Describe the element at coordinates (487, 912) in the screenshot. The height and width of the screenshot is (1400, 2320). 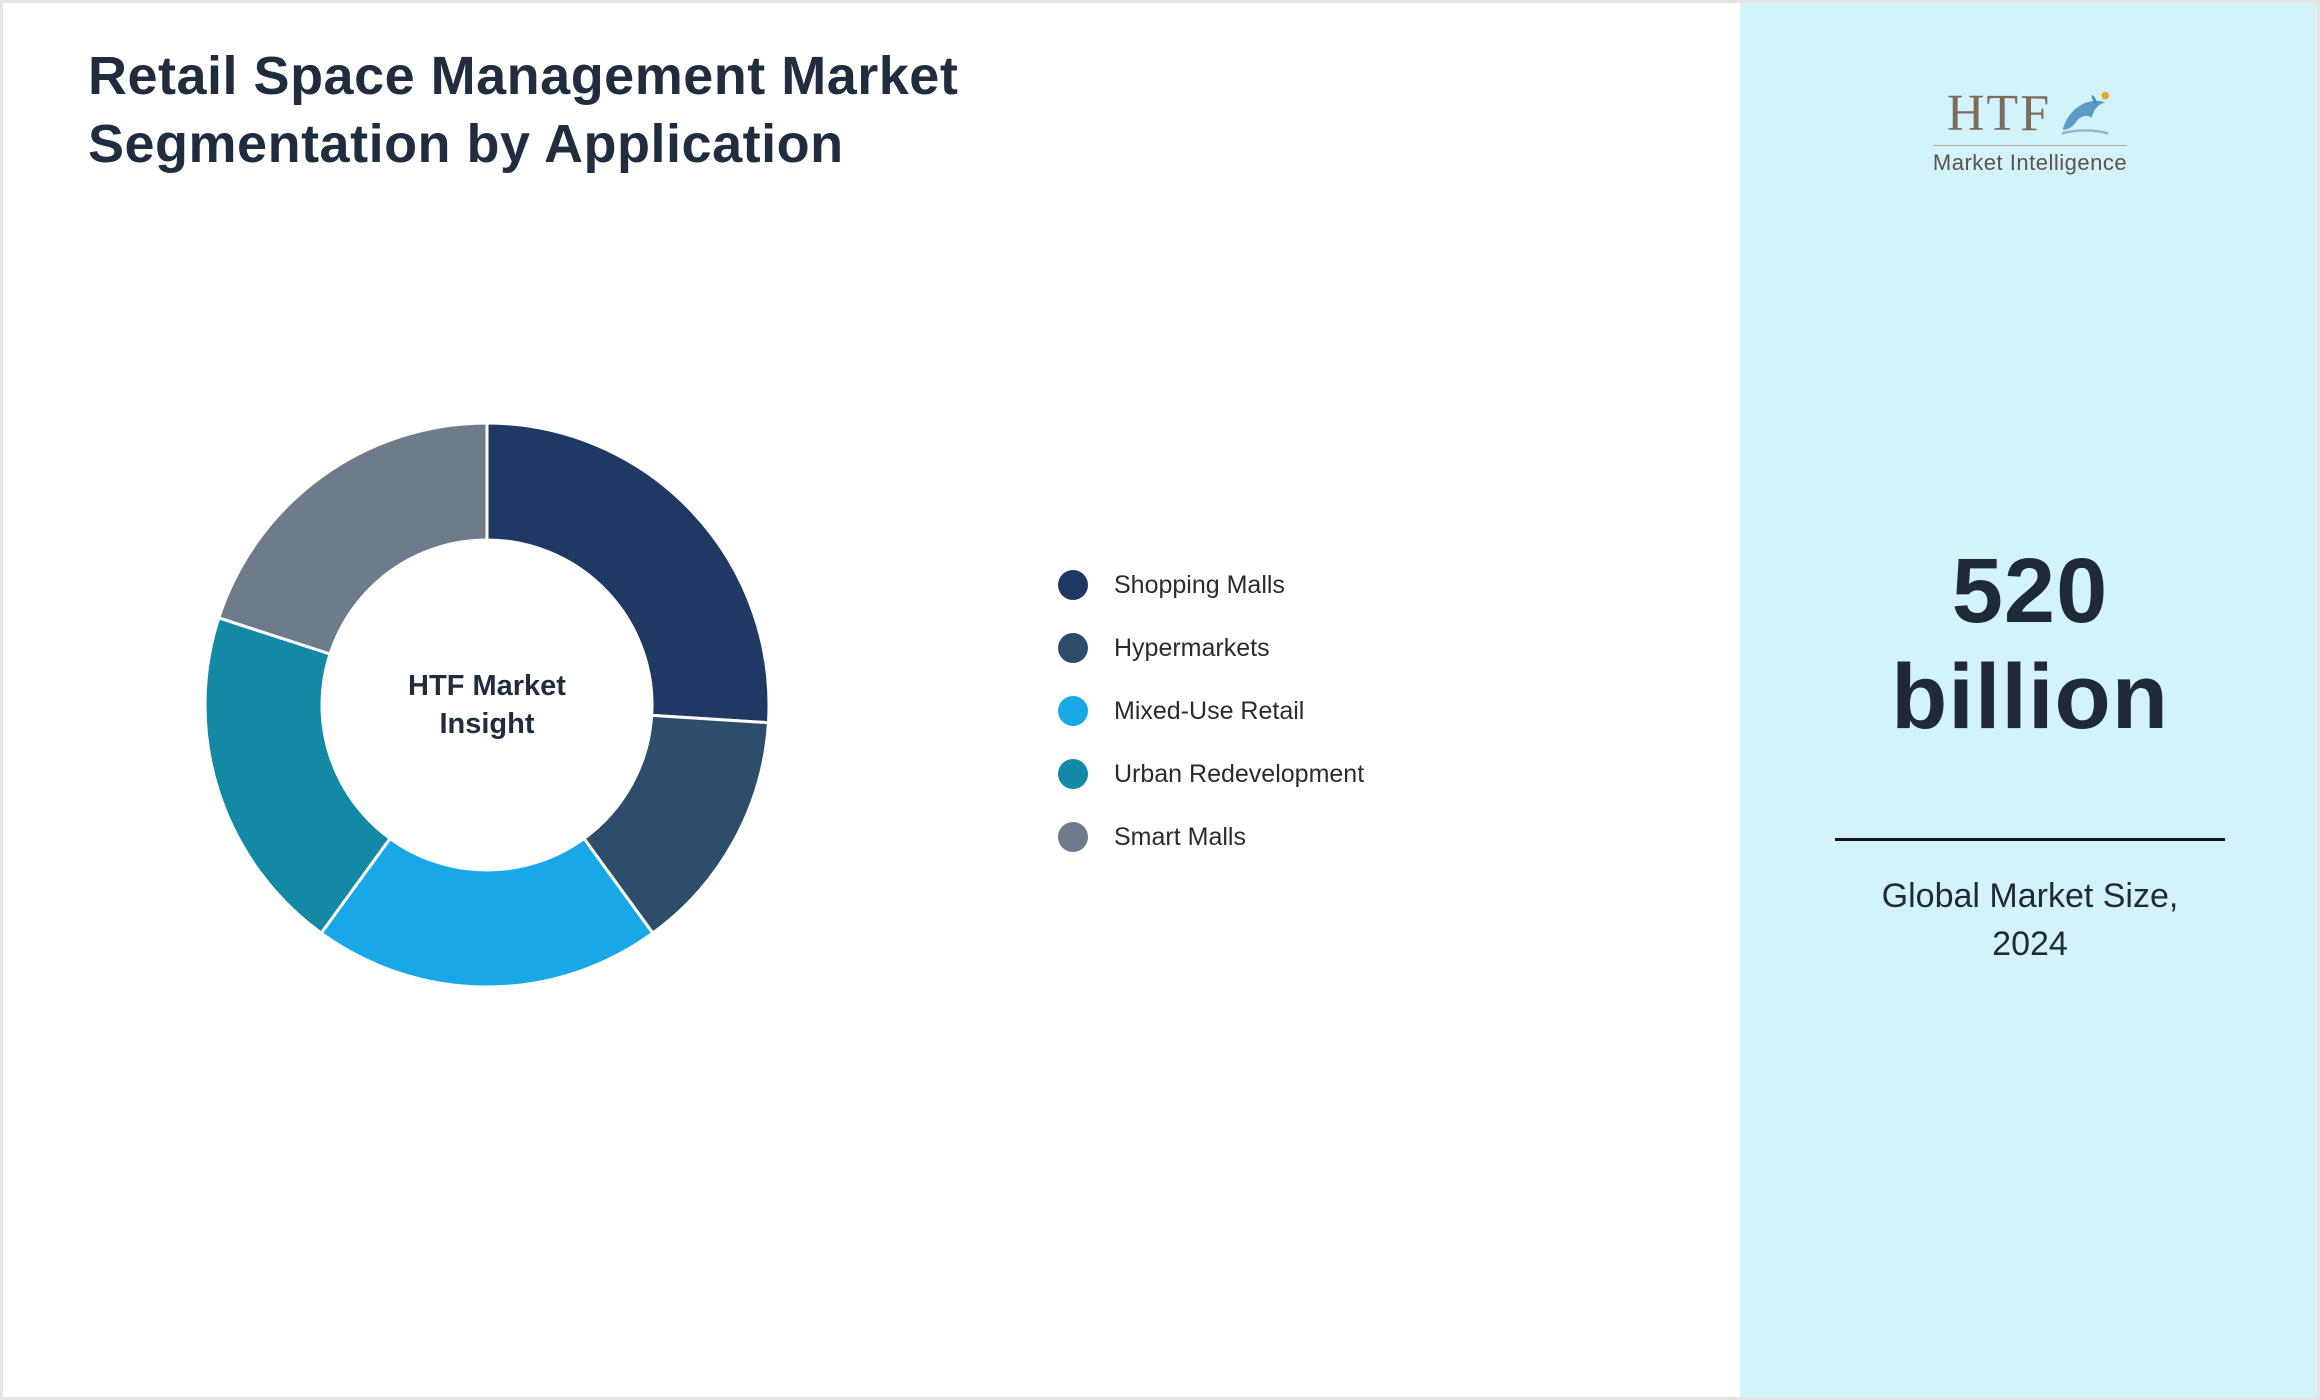
I see `donut-segment-mixed-use-retail` at that location.